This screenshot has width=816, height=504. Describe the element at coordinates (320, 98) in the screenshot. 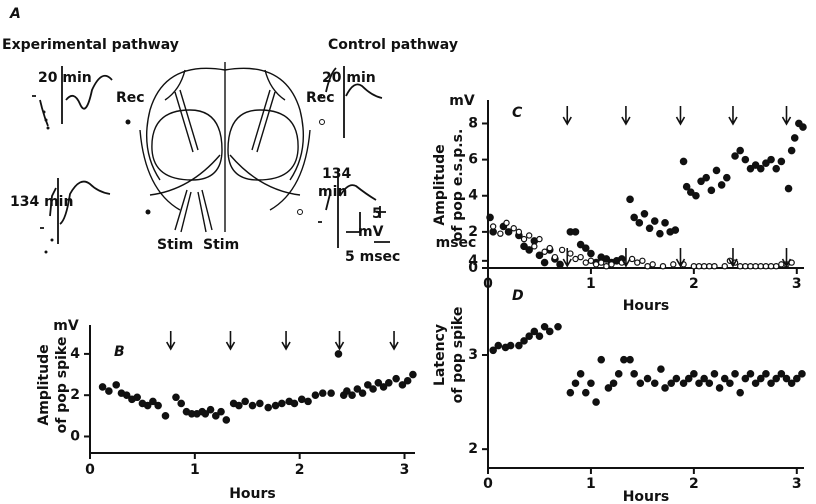

I see `rec-label: Rec` at that location.